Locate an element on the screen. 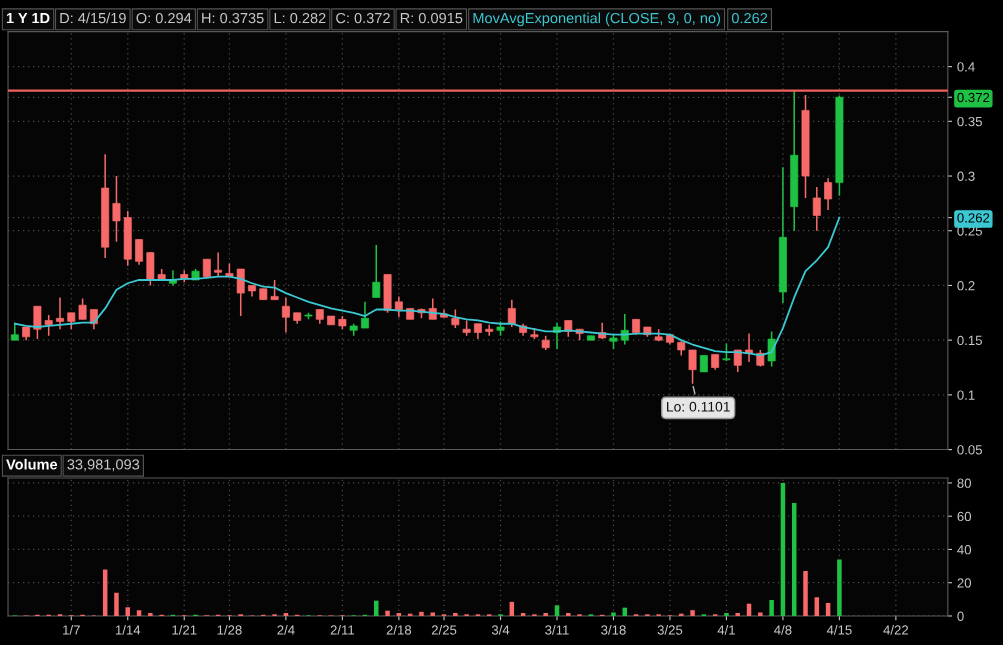 The width and height of the screenshot is (1003, 645). y-tick-label: 80 is located at coordinates (964, 483).